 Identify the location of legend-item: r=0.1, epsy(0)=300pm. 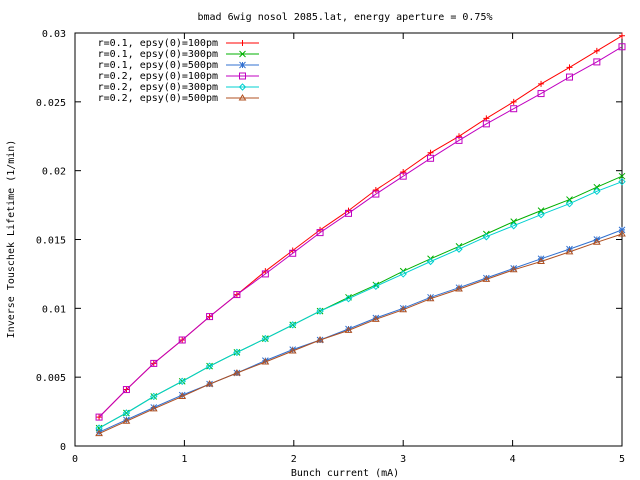
(178, 54).